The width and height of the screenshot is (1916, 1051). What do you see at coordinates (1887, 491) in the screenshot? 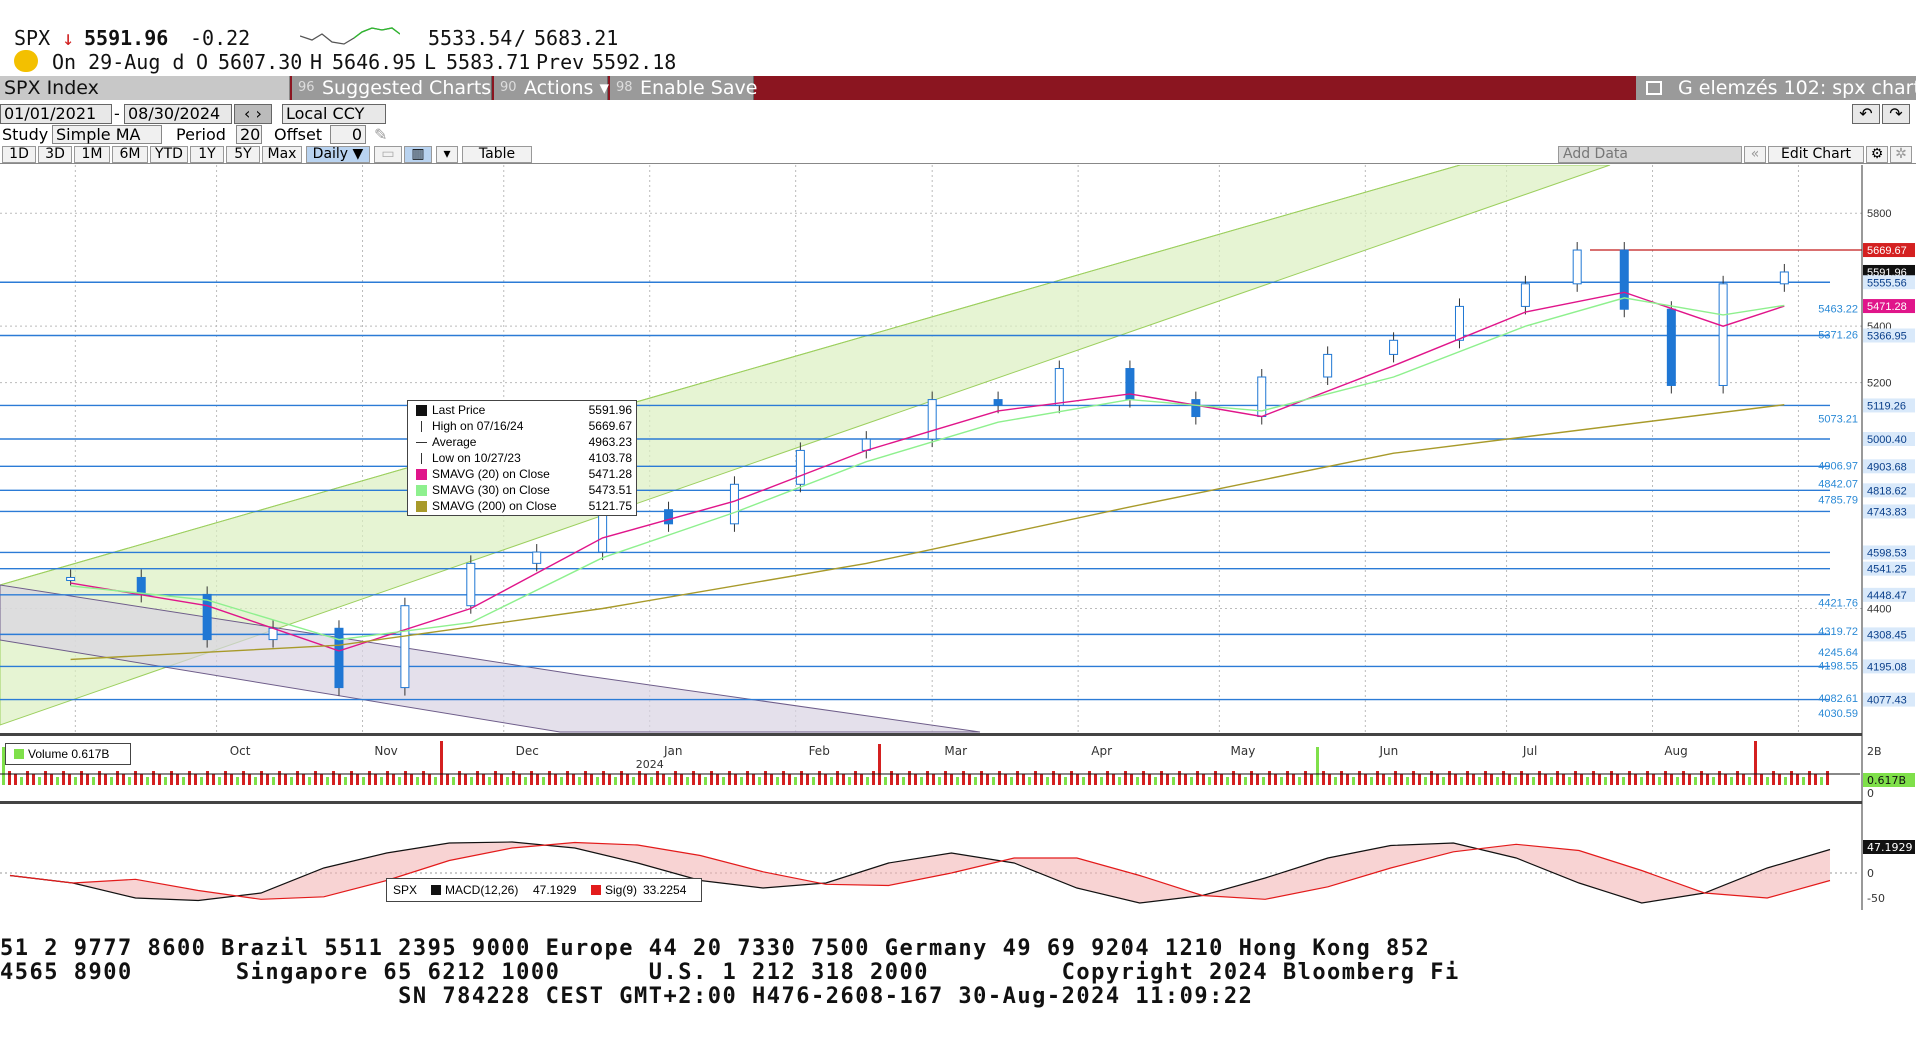
I see `price-tag-label: 4818.62` at bounding box center [1887, 491].